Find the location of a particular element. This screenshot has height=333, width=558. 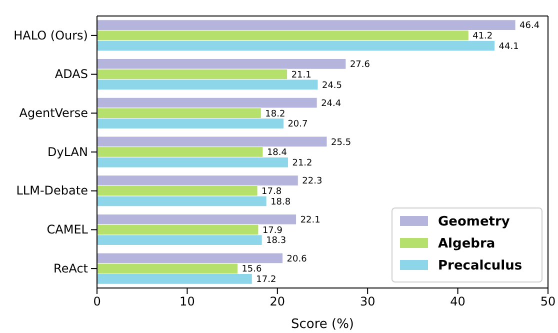

data-label: 18.8 is located at coordinates (280, 202).